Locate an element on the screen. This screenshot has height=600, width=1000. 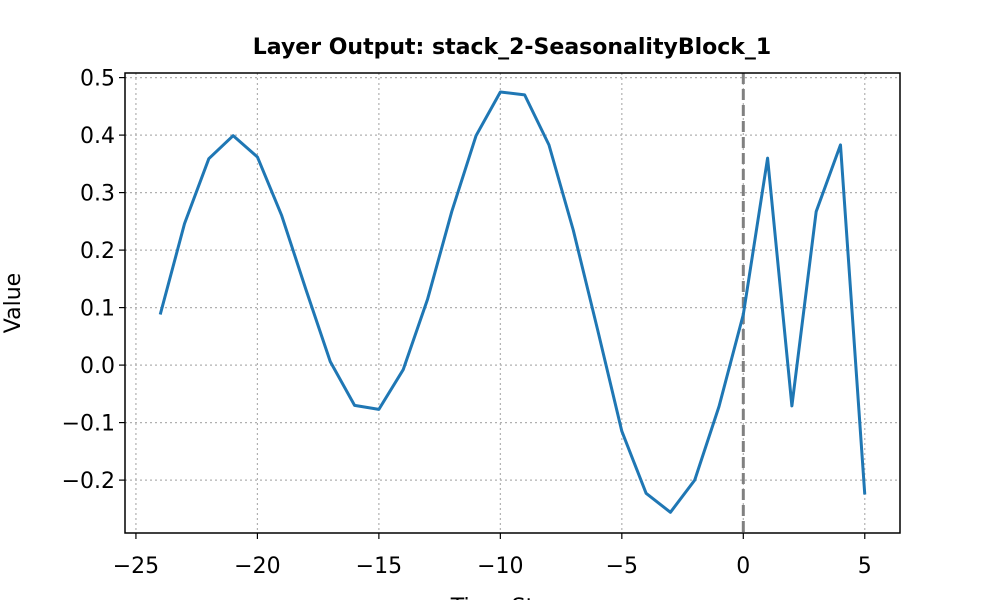
y-tick-label: −0.2 is located at coordinates (88, 481).